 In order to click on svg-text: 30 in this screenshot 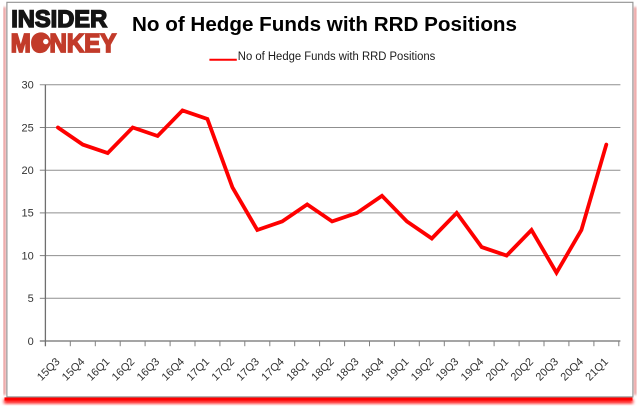, I will do `click(28, 86)`.